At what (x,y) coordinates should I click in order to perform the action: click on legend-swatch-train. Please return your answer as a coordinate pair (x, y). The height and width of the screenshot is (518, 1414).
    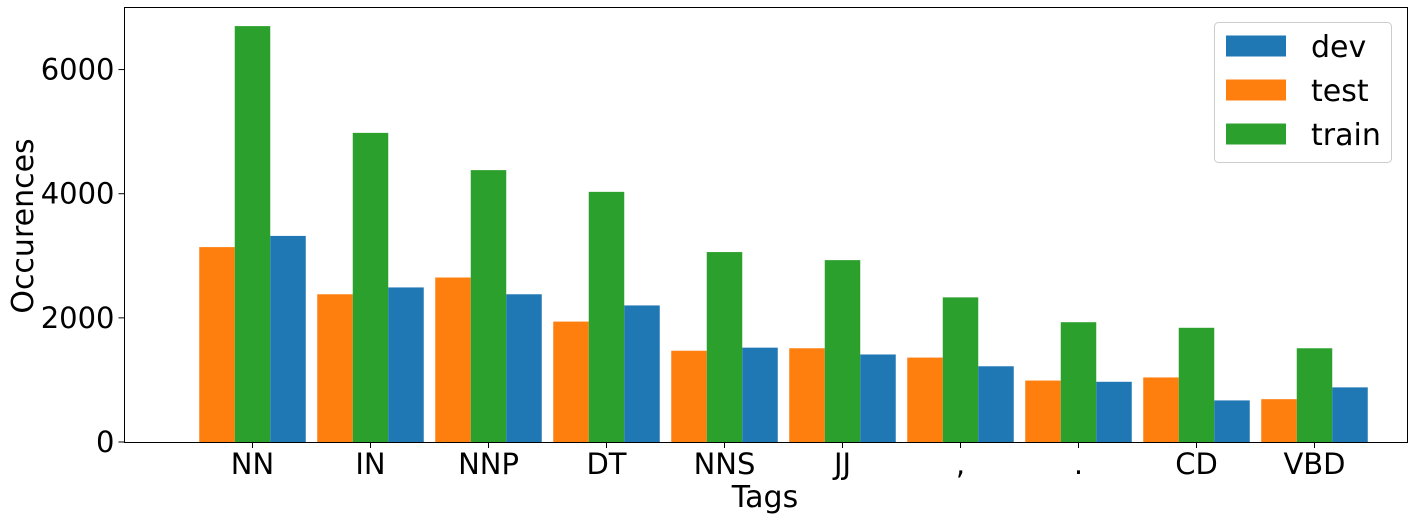
    Looking at the image, I should click on (1256, 134).